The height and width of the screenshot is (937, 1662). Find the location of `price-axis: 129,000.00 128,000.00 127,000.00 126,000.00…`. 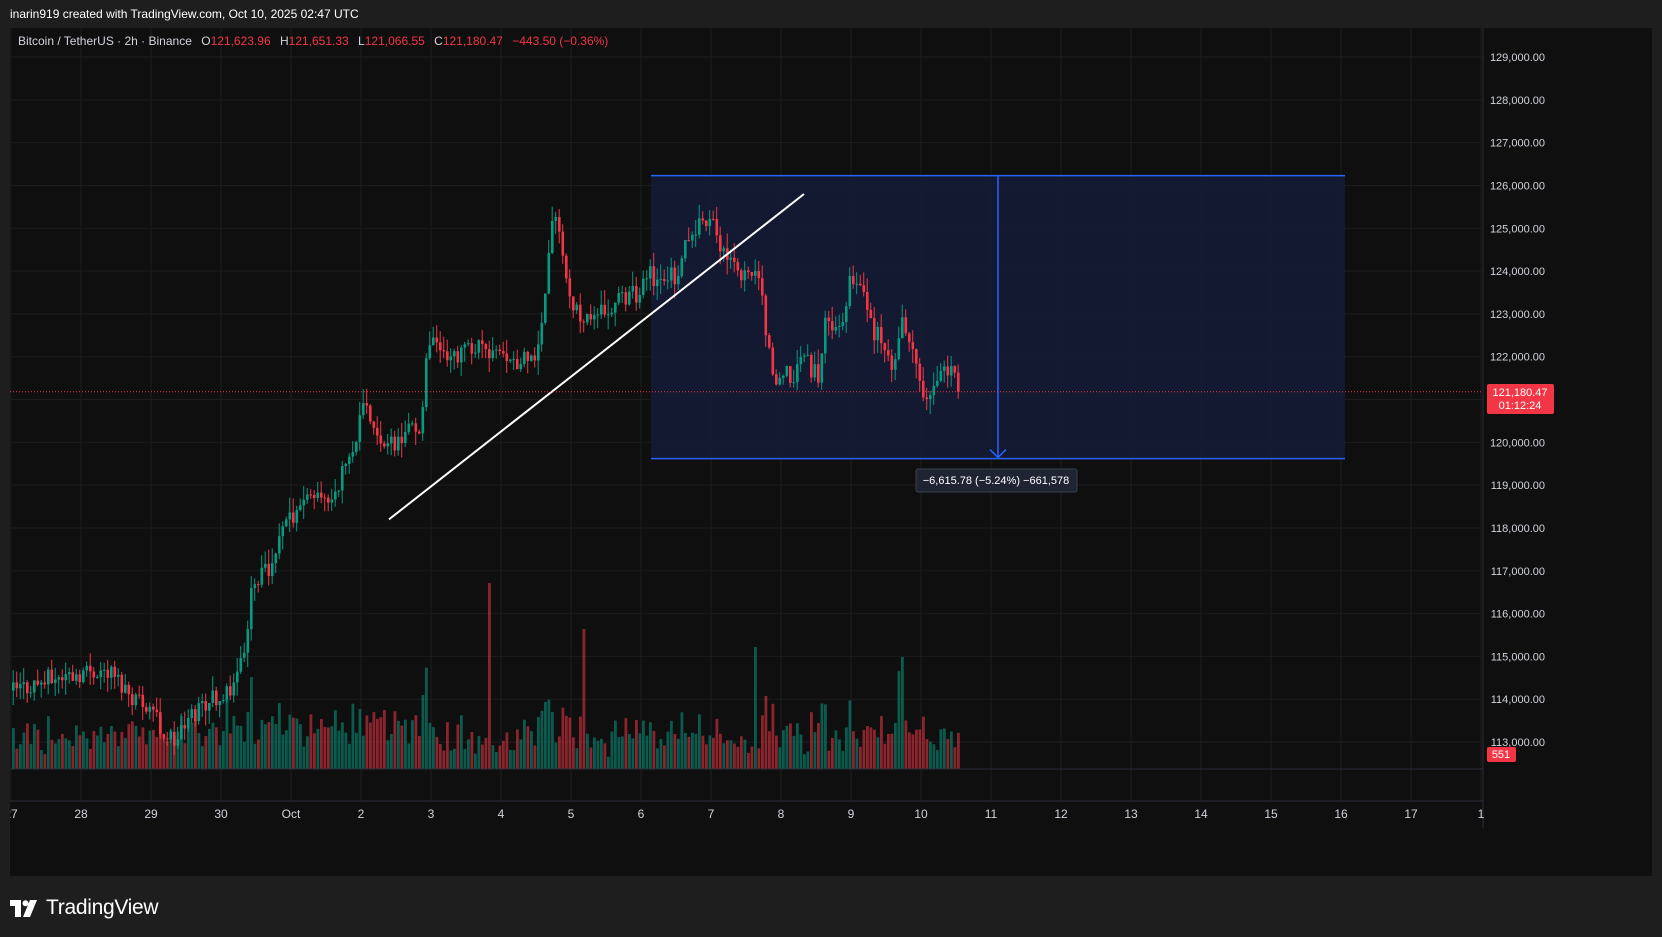

price-axis: 129,000.00 128,000.00 127,000.00 126,000.00… is located at coordinates (1517, 400).